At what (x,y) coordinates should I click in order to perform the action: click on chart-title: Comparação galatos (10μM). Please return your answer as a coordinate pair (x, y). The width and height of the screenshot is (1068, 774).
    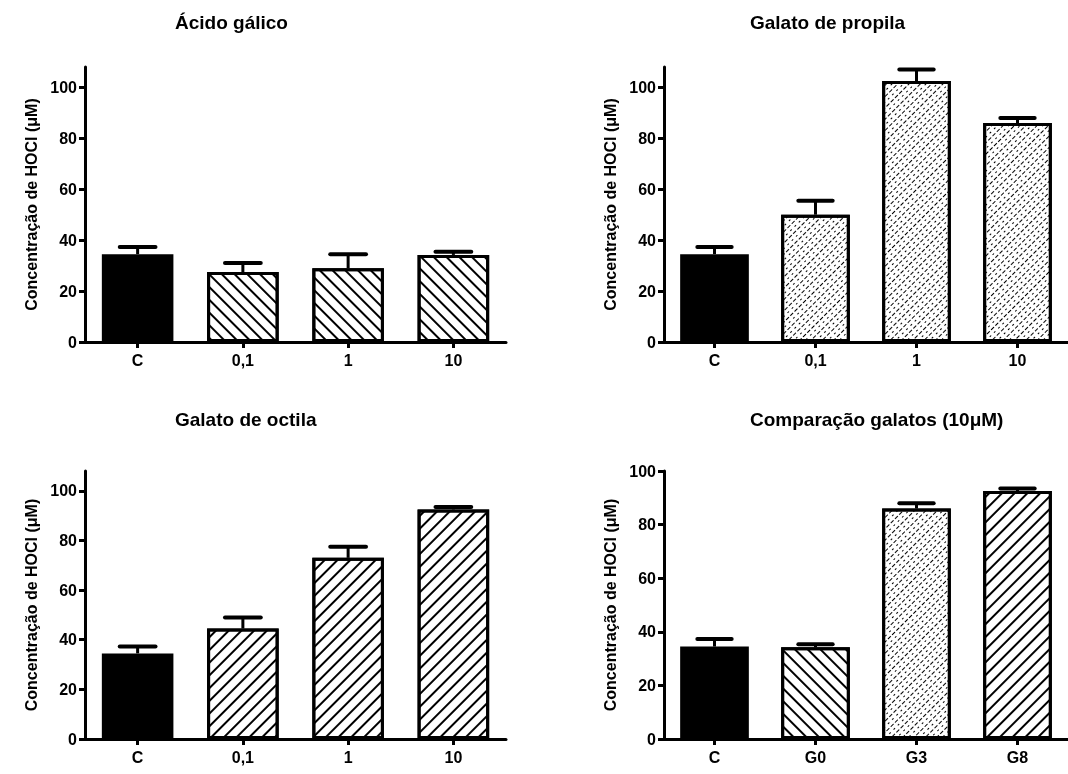
    Looking at the image, I should click on (877, 419).